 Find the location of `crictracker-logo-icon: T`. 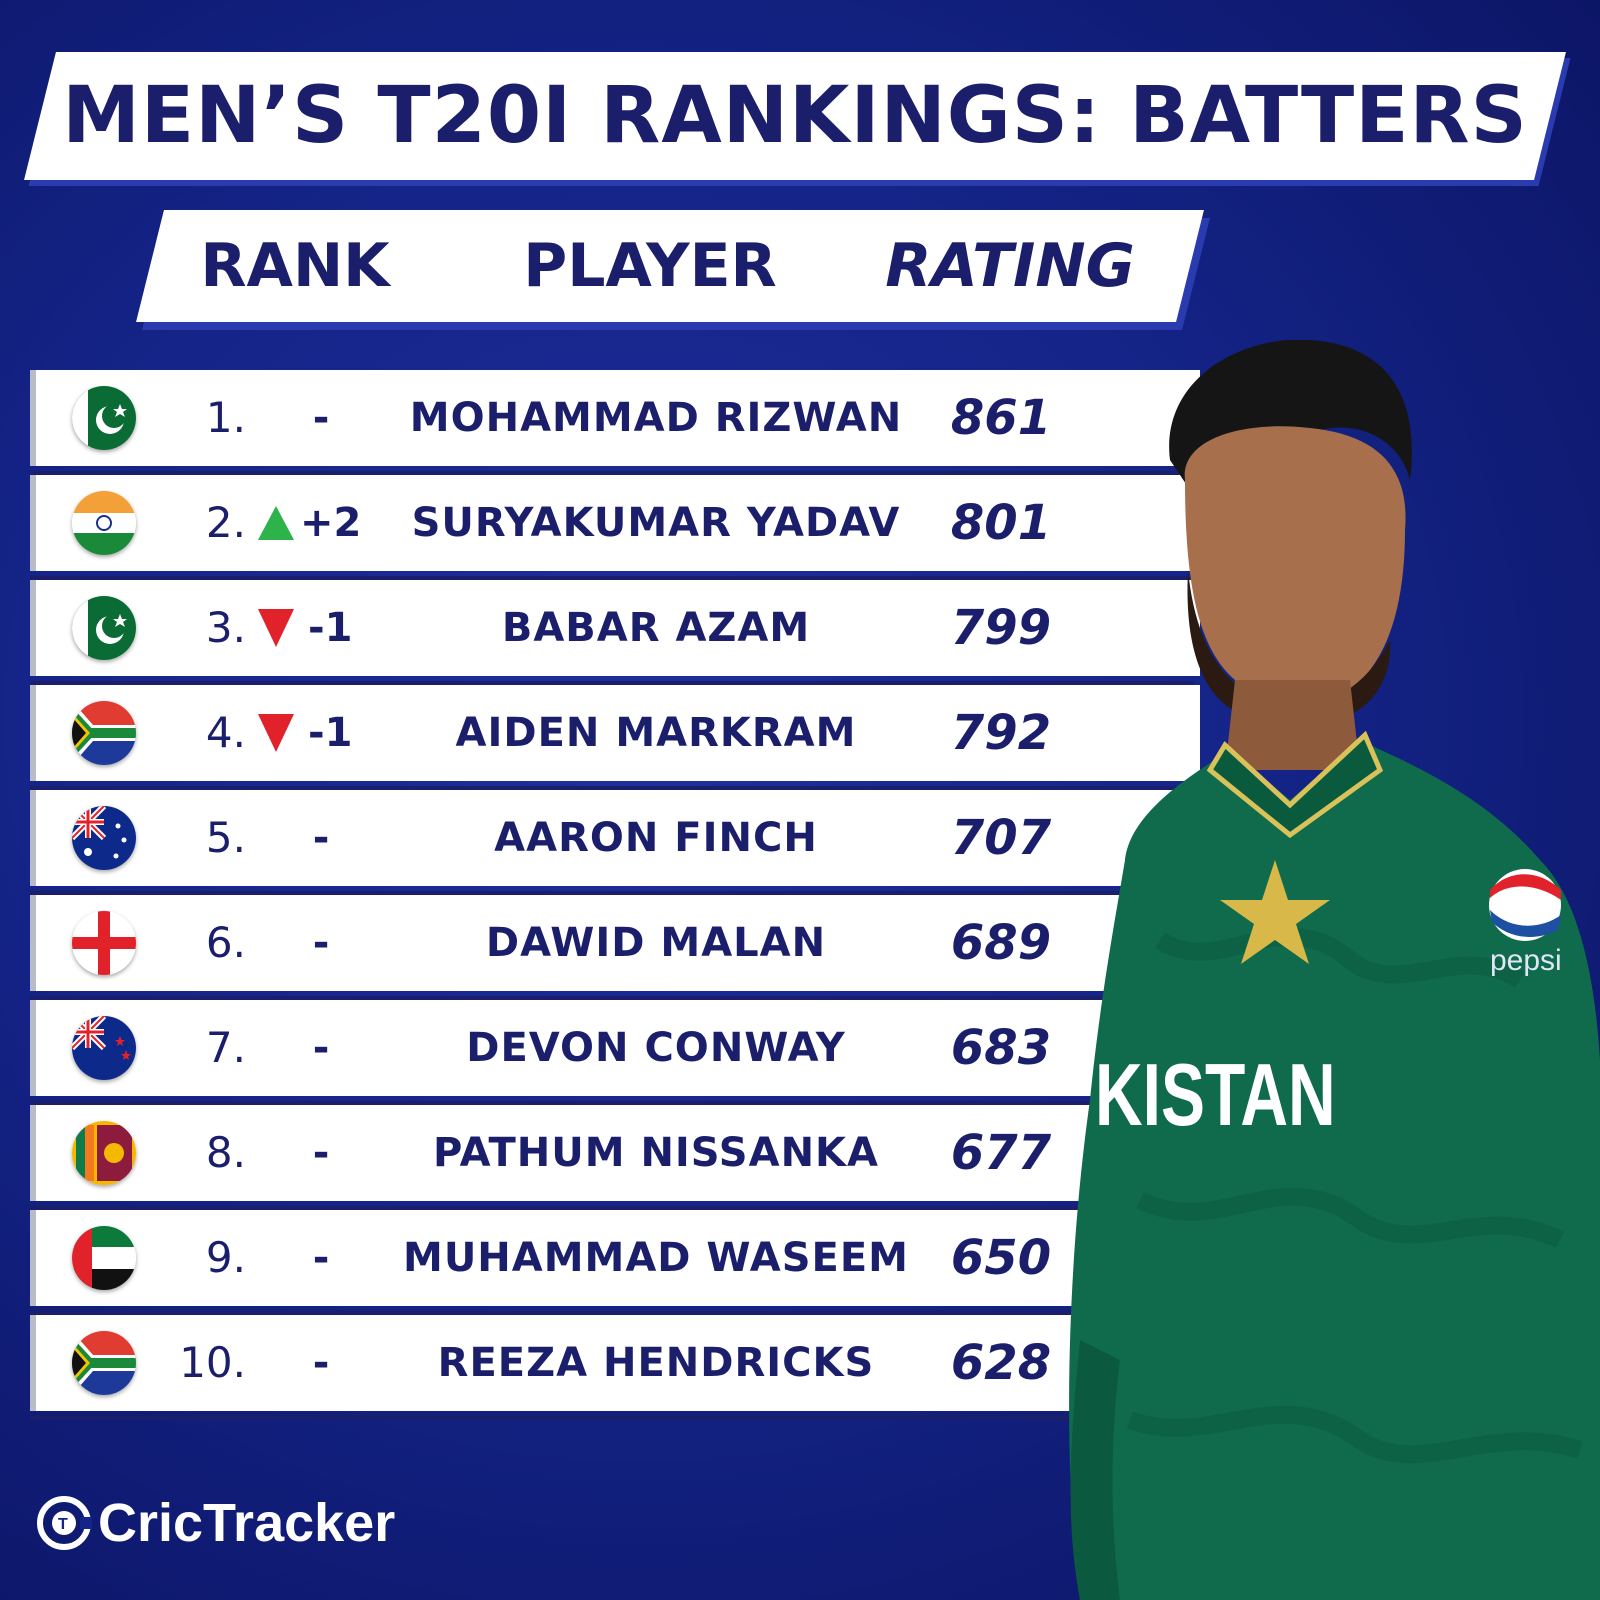

crictracker-logo-icon: T is located at coordinates (64, 1523).